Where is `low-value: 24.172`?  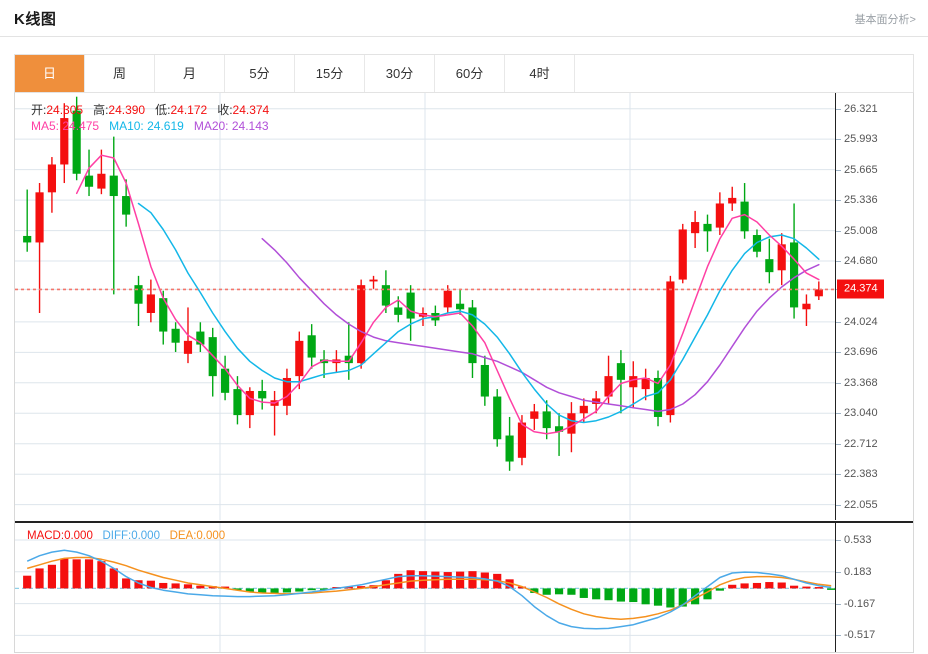 low-value: 24.172 is located at coordinates (189, 110).